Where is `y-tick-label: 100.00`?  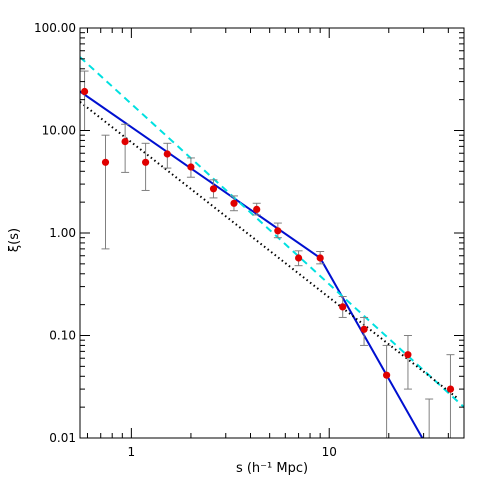 y-tick-label: 100.00 is located at coordinates (55, 28).